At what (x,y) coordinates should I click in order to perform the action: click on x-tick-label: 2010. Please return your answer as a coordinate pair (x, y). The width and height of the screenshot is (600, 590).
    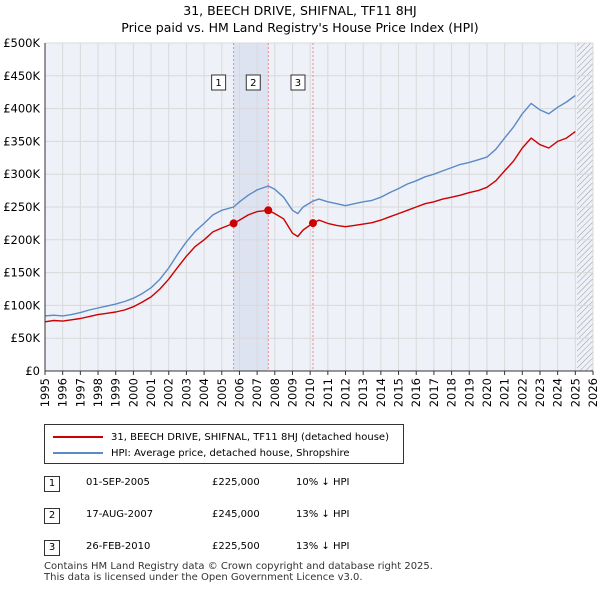
    Looking at the image, I should click on (310, 392).